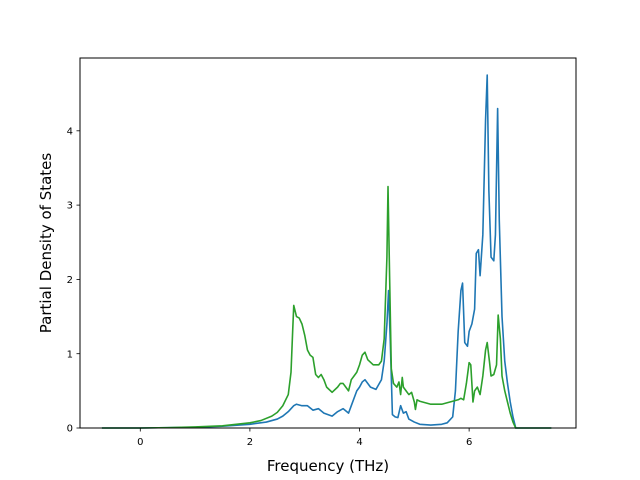 The image size is (640, 480). I want to click on x-tick-label: 4, so click(359, 442).